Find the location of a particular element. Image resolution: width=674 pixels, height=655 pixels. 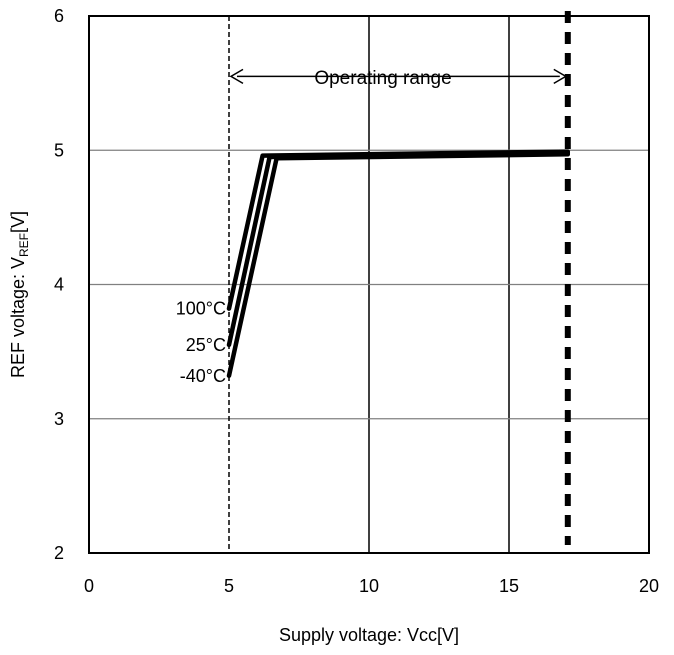

y-axis-label-unit: [V] is located at coordinates (18, 222).